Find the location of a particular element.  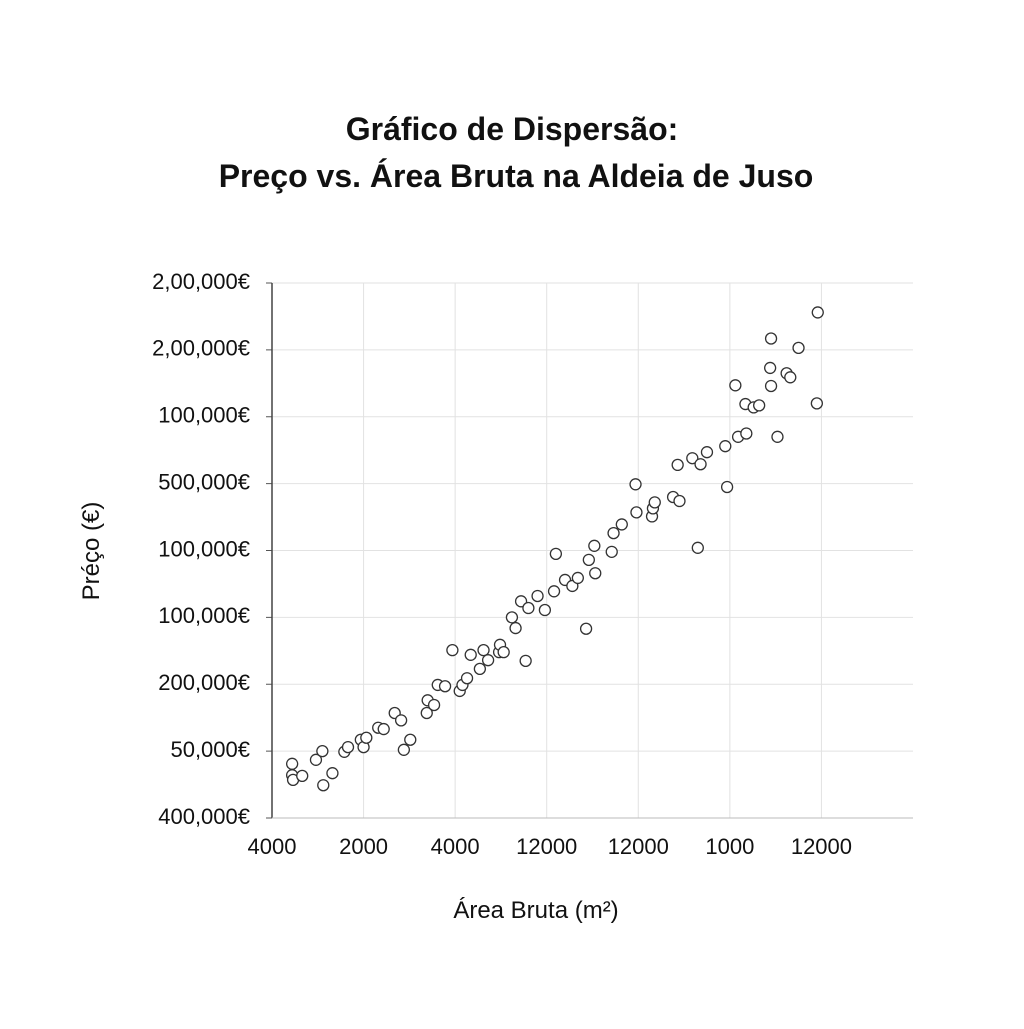

x-tick-label: 2000 is located at coordinates (363, 846).